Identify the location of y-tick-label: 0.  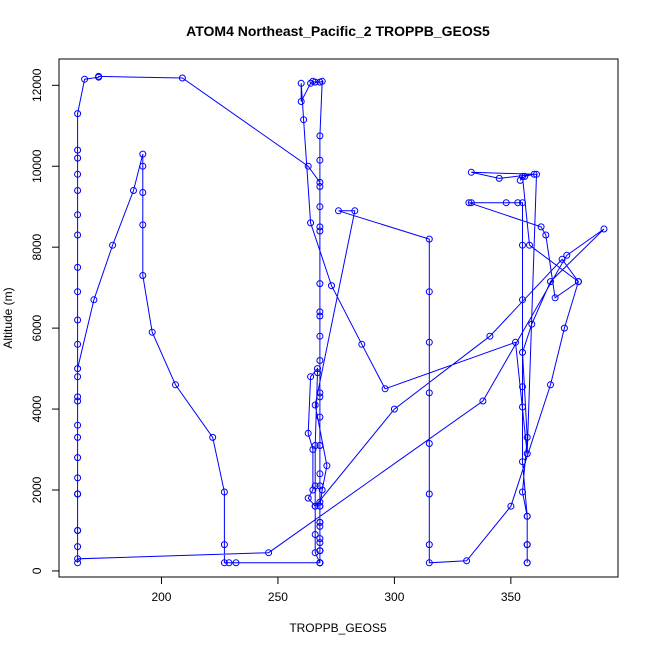
(37, 570).